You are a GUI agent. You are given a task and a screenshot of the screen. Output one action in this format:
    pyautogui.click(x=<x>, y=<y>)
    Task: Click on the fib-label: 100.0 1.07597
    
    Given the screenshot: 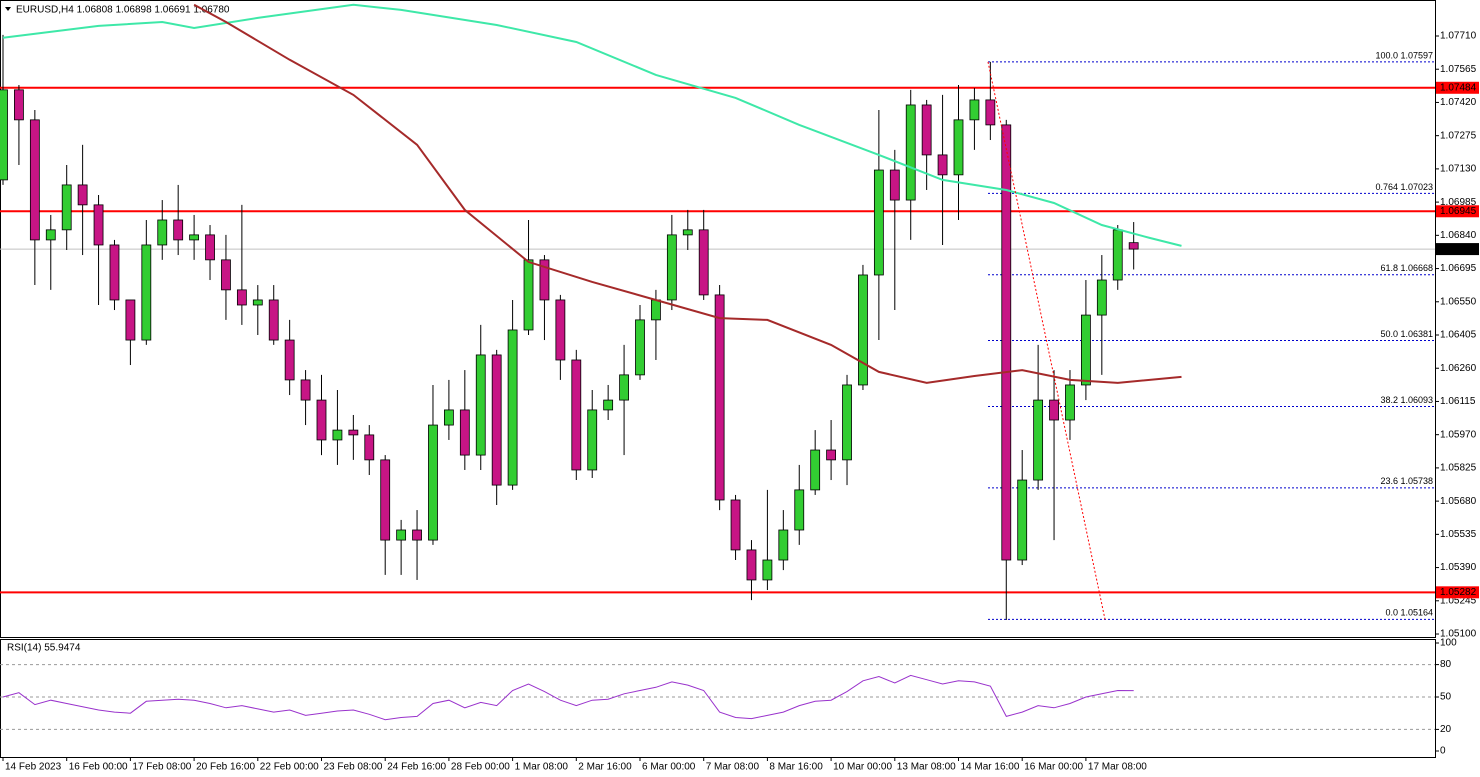 What is the action you would take?
    pyautogui.click(x=1404, y=55)
    